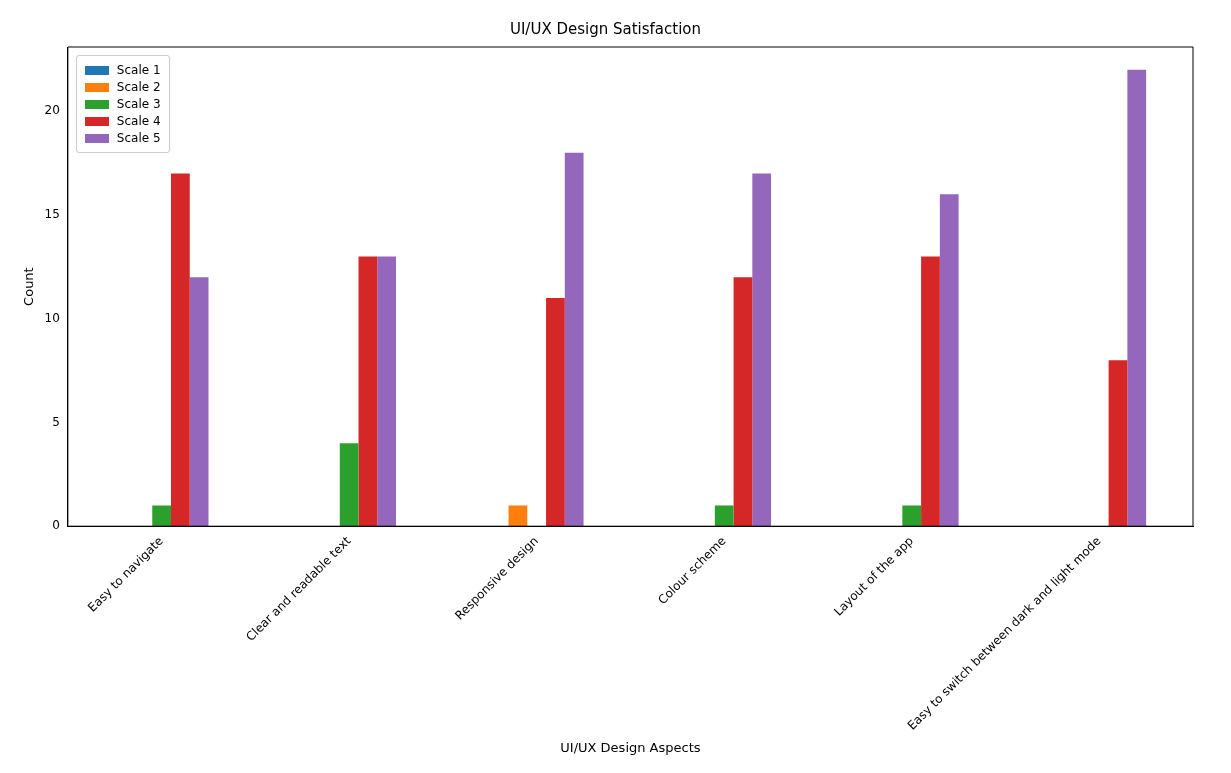 Image resolution: width=1231 pixels, height=773 pixels. What do you see at coordinates (52, 110) in the screenshot?
I see `y-tick-label: 20` at bounding box center [52, 110].